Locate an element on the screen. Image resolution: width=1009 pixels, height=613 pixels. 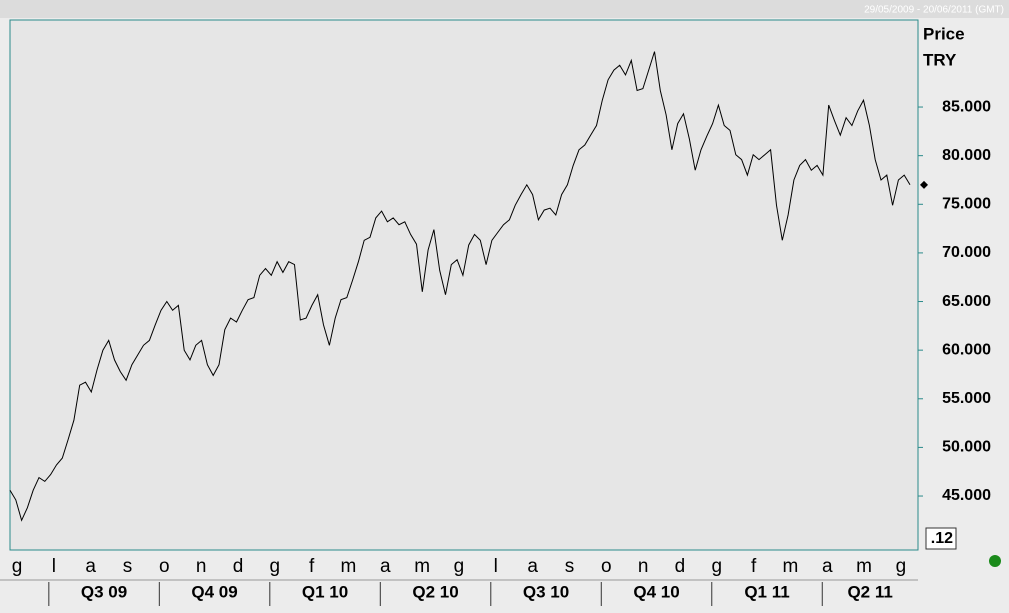
status-dot is located at coordinates (995, 561).